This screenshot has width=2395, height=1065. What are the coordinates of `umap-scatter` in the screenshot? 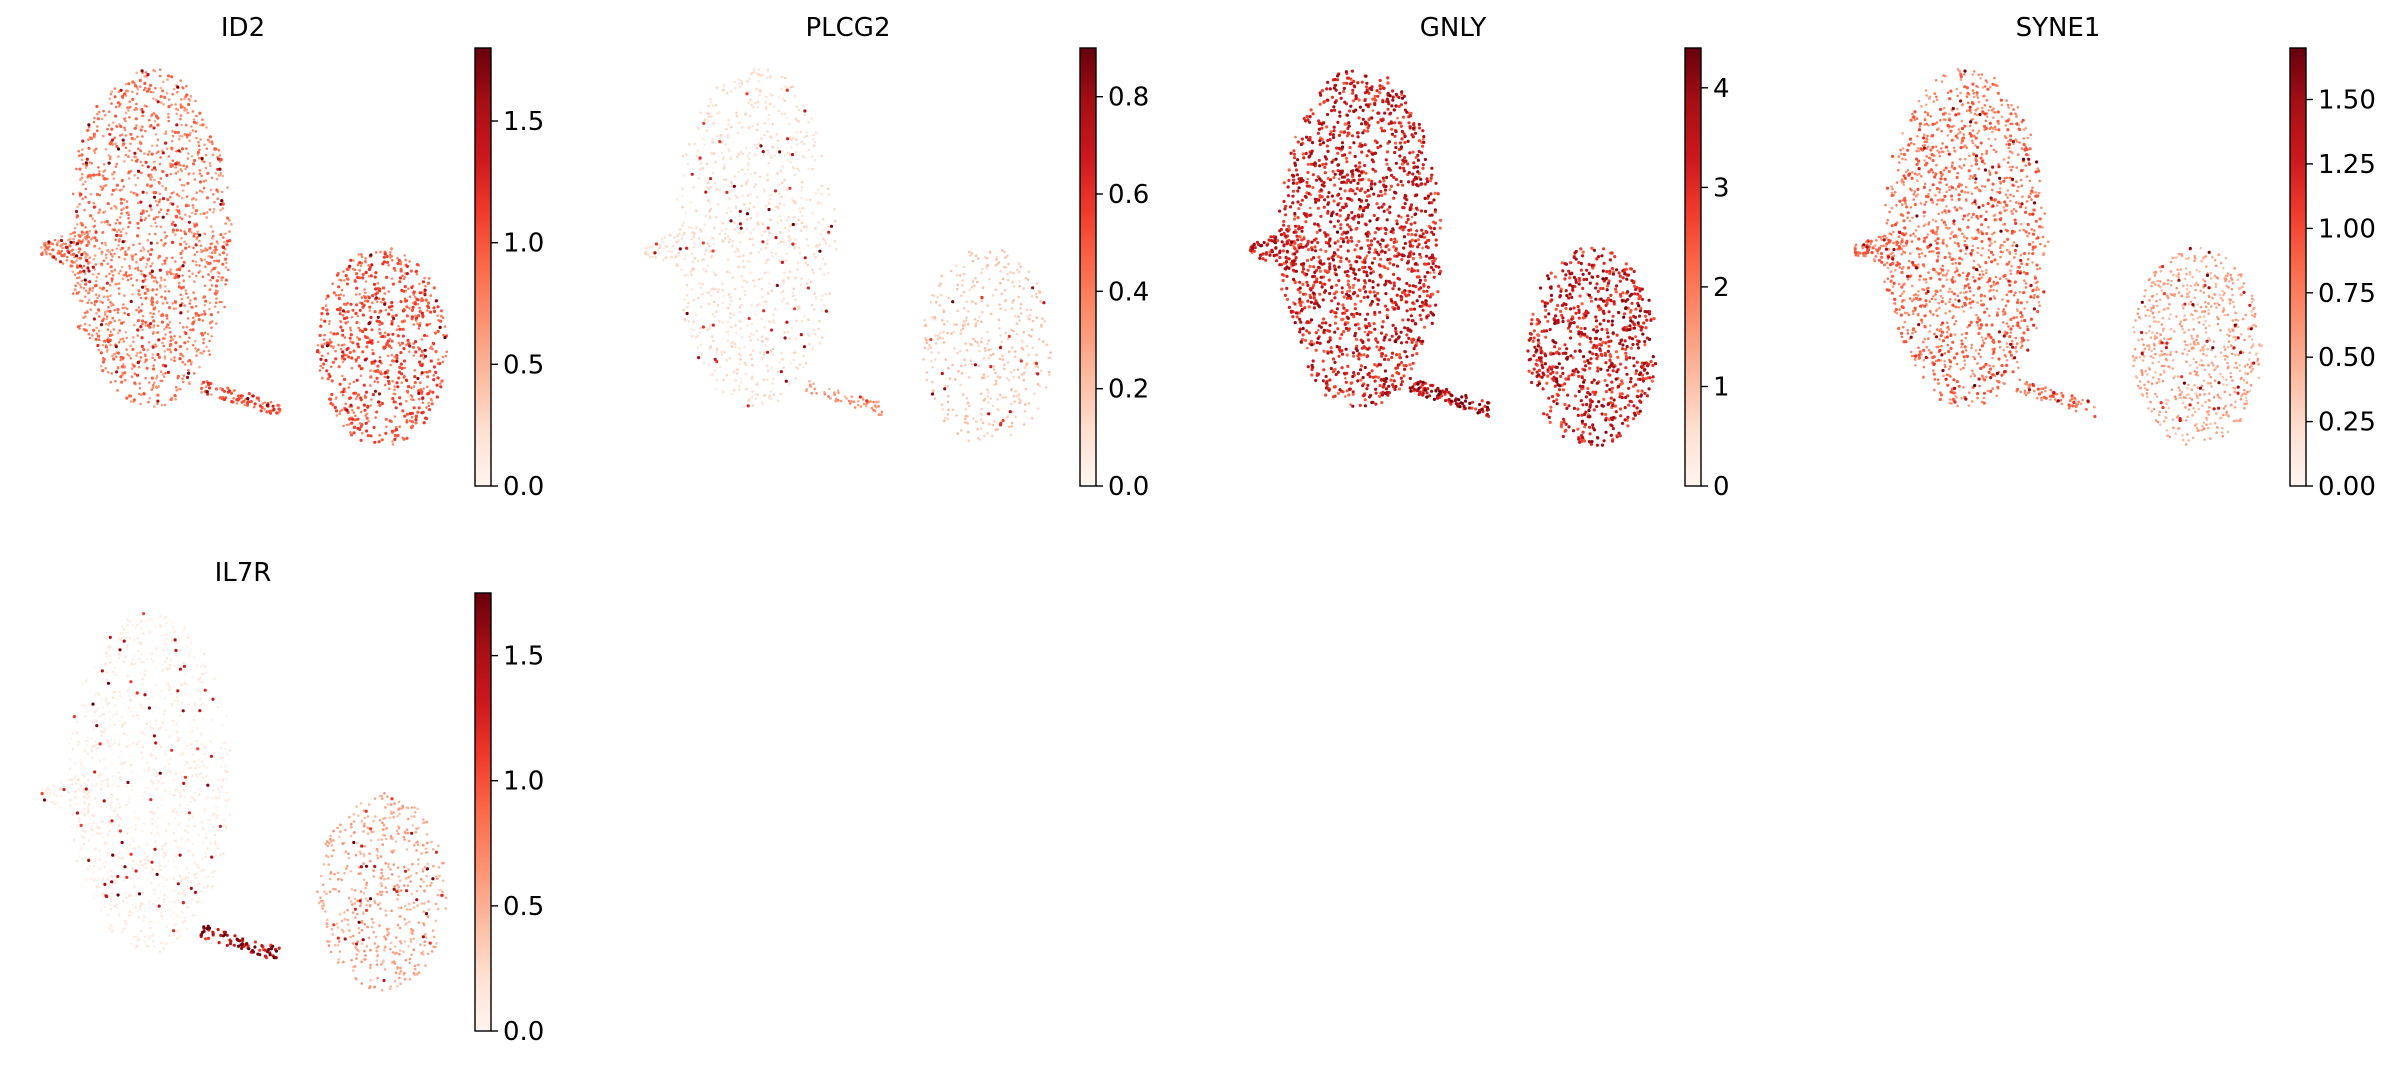 It's located at (244, 257).